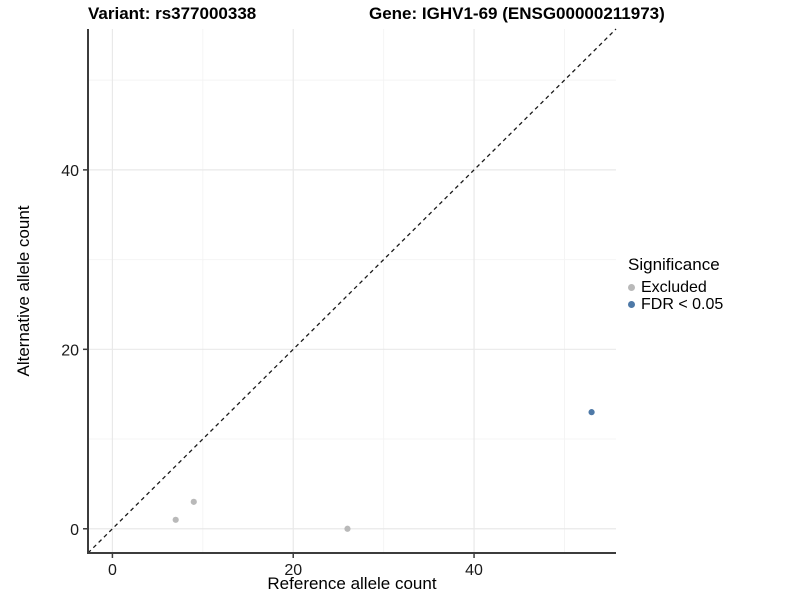 This screenshot has width=800, height=600. What do you see at coordinates (631, 304) in the screenshot?
I see `fdr-dot-icon` at bounding box center [631, 304].